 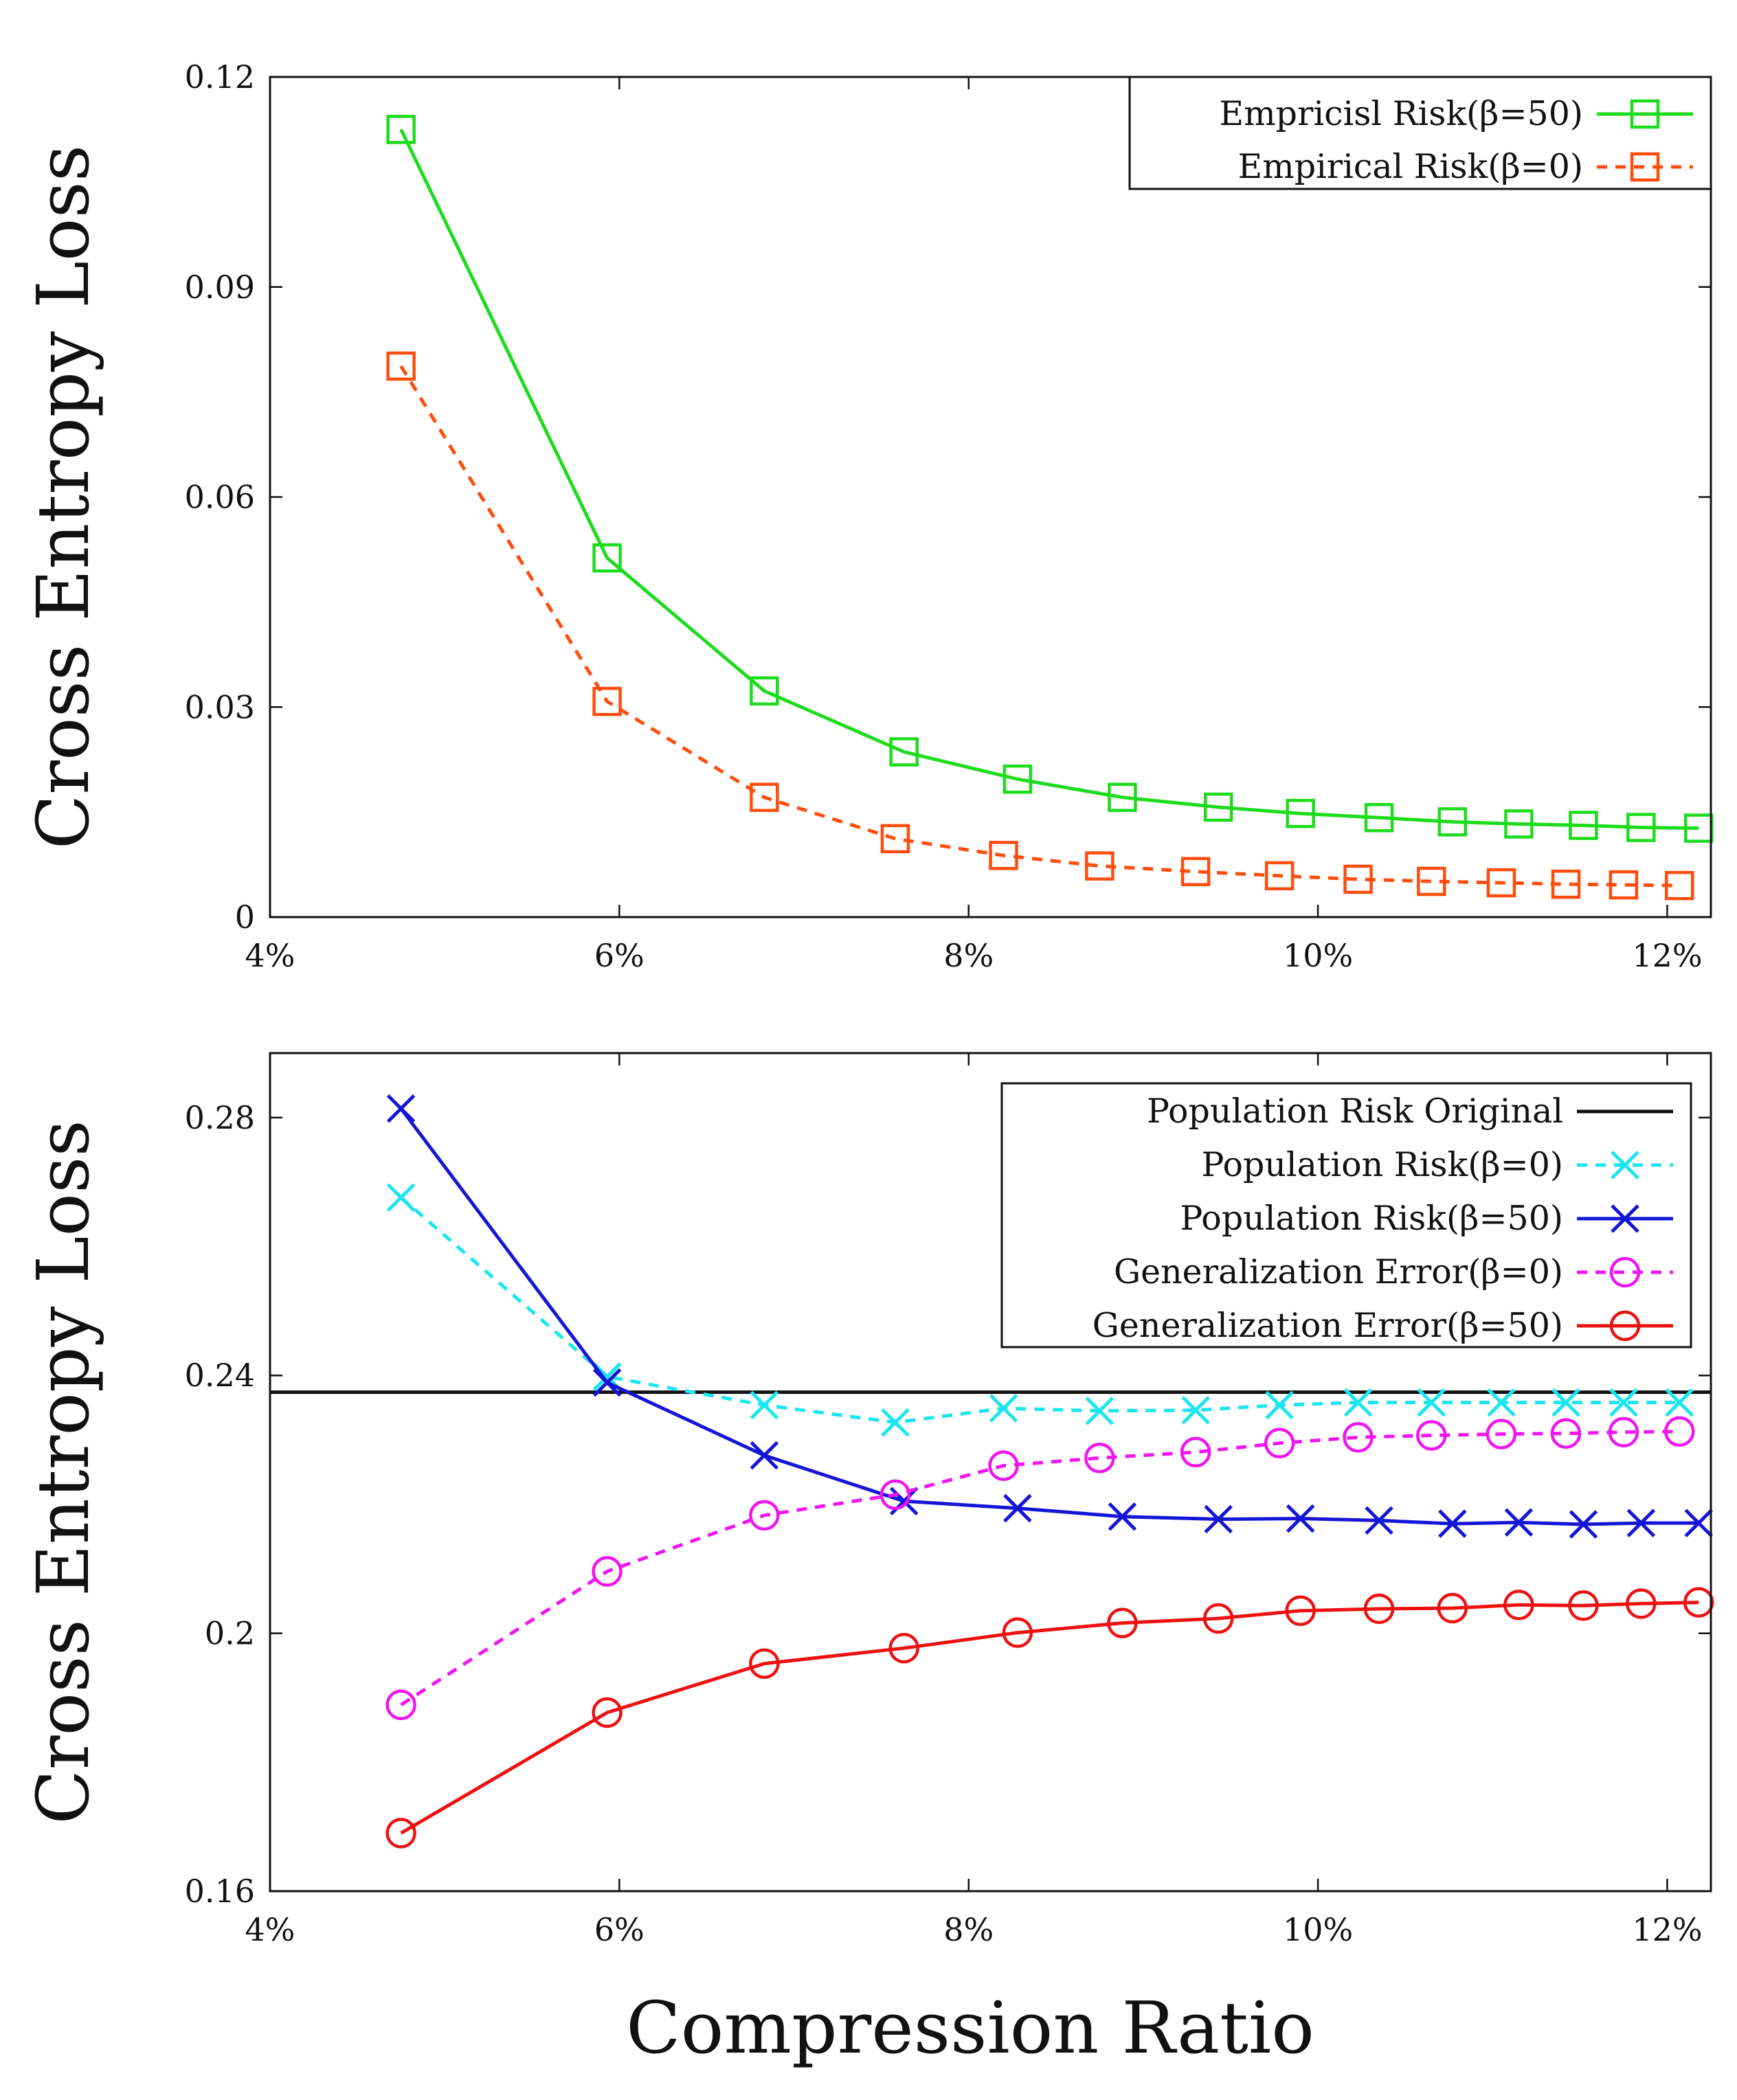 I want to click on legend-label: Population Risk(β=50), so click(x=1372, y=1218).